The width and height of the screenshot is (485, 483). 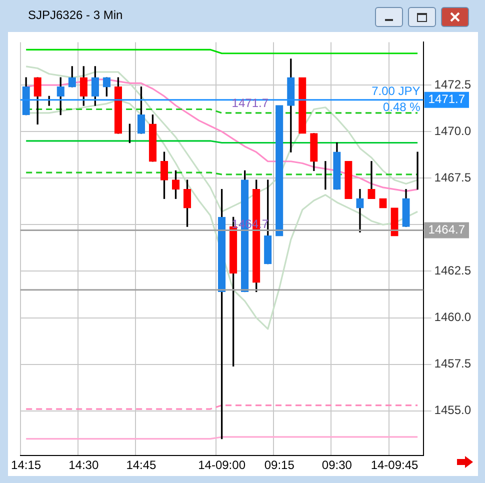 What do you see at coordinates (453, 410) in the screenshot?
I see `y-tick-label: 1455.0` at bounding box center [453, 410].